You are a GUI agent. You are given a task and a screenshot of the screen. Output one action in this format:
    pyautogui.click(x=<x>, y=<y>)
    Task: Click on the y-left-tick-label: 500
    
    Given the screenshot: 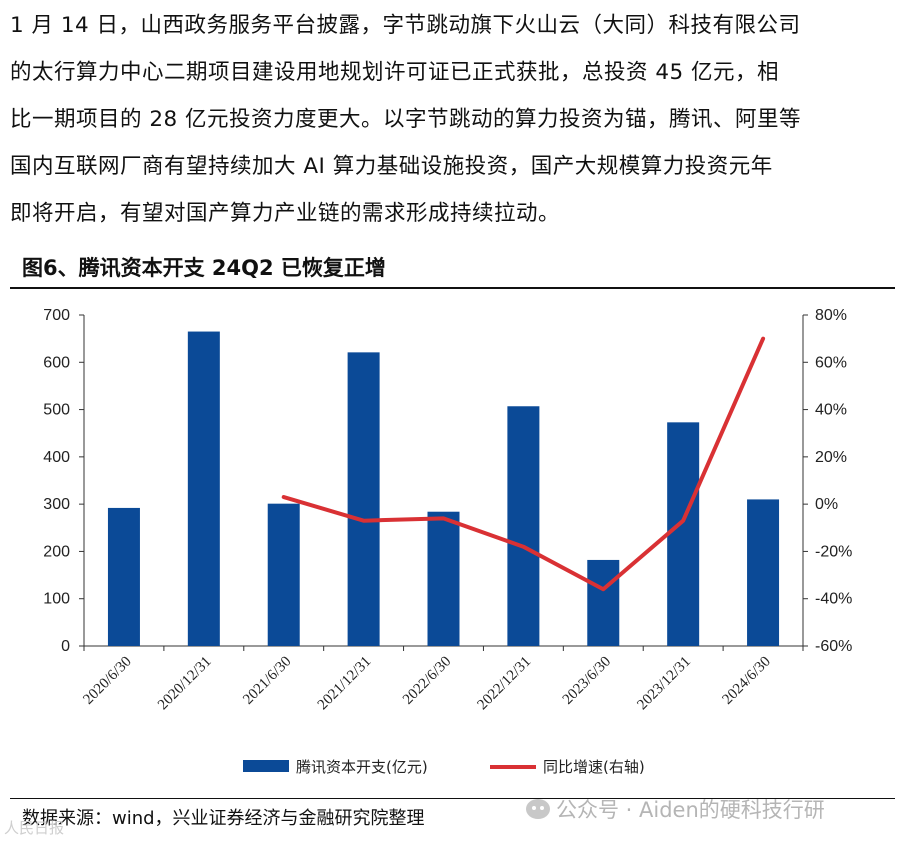 What is the action you would take?
    pyautogui.click(x=56, y=410)
    